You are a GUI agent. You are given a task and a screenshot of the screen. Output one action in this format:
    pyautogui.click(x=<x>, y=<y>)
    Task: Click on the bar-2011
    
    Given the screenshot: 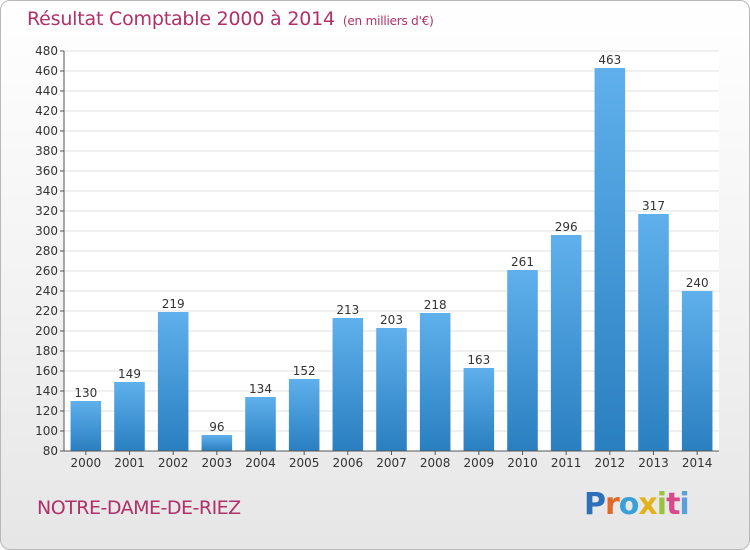 What is the action you would take?
    pyautogui.click(x=566, y=343)
    